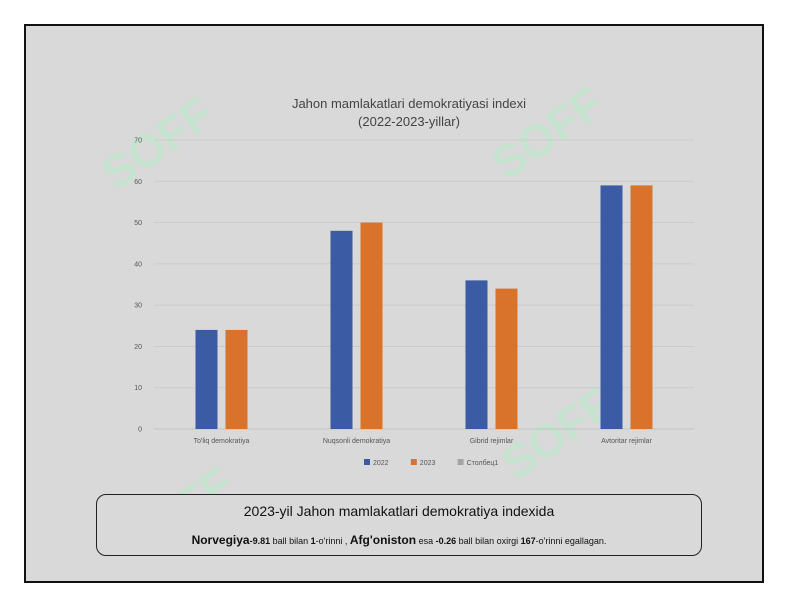  Describe the element at coordinates (383, 540) in the screenshot. I see `country-last: Afg'oniston` at that location.